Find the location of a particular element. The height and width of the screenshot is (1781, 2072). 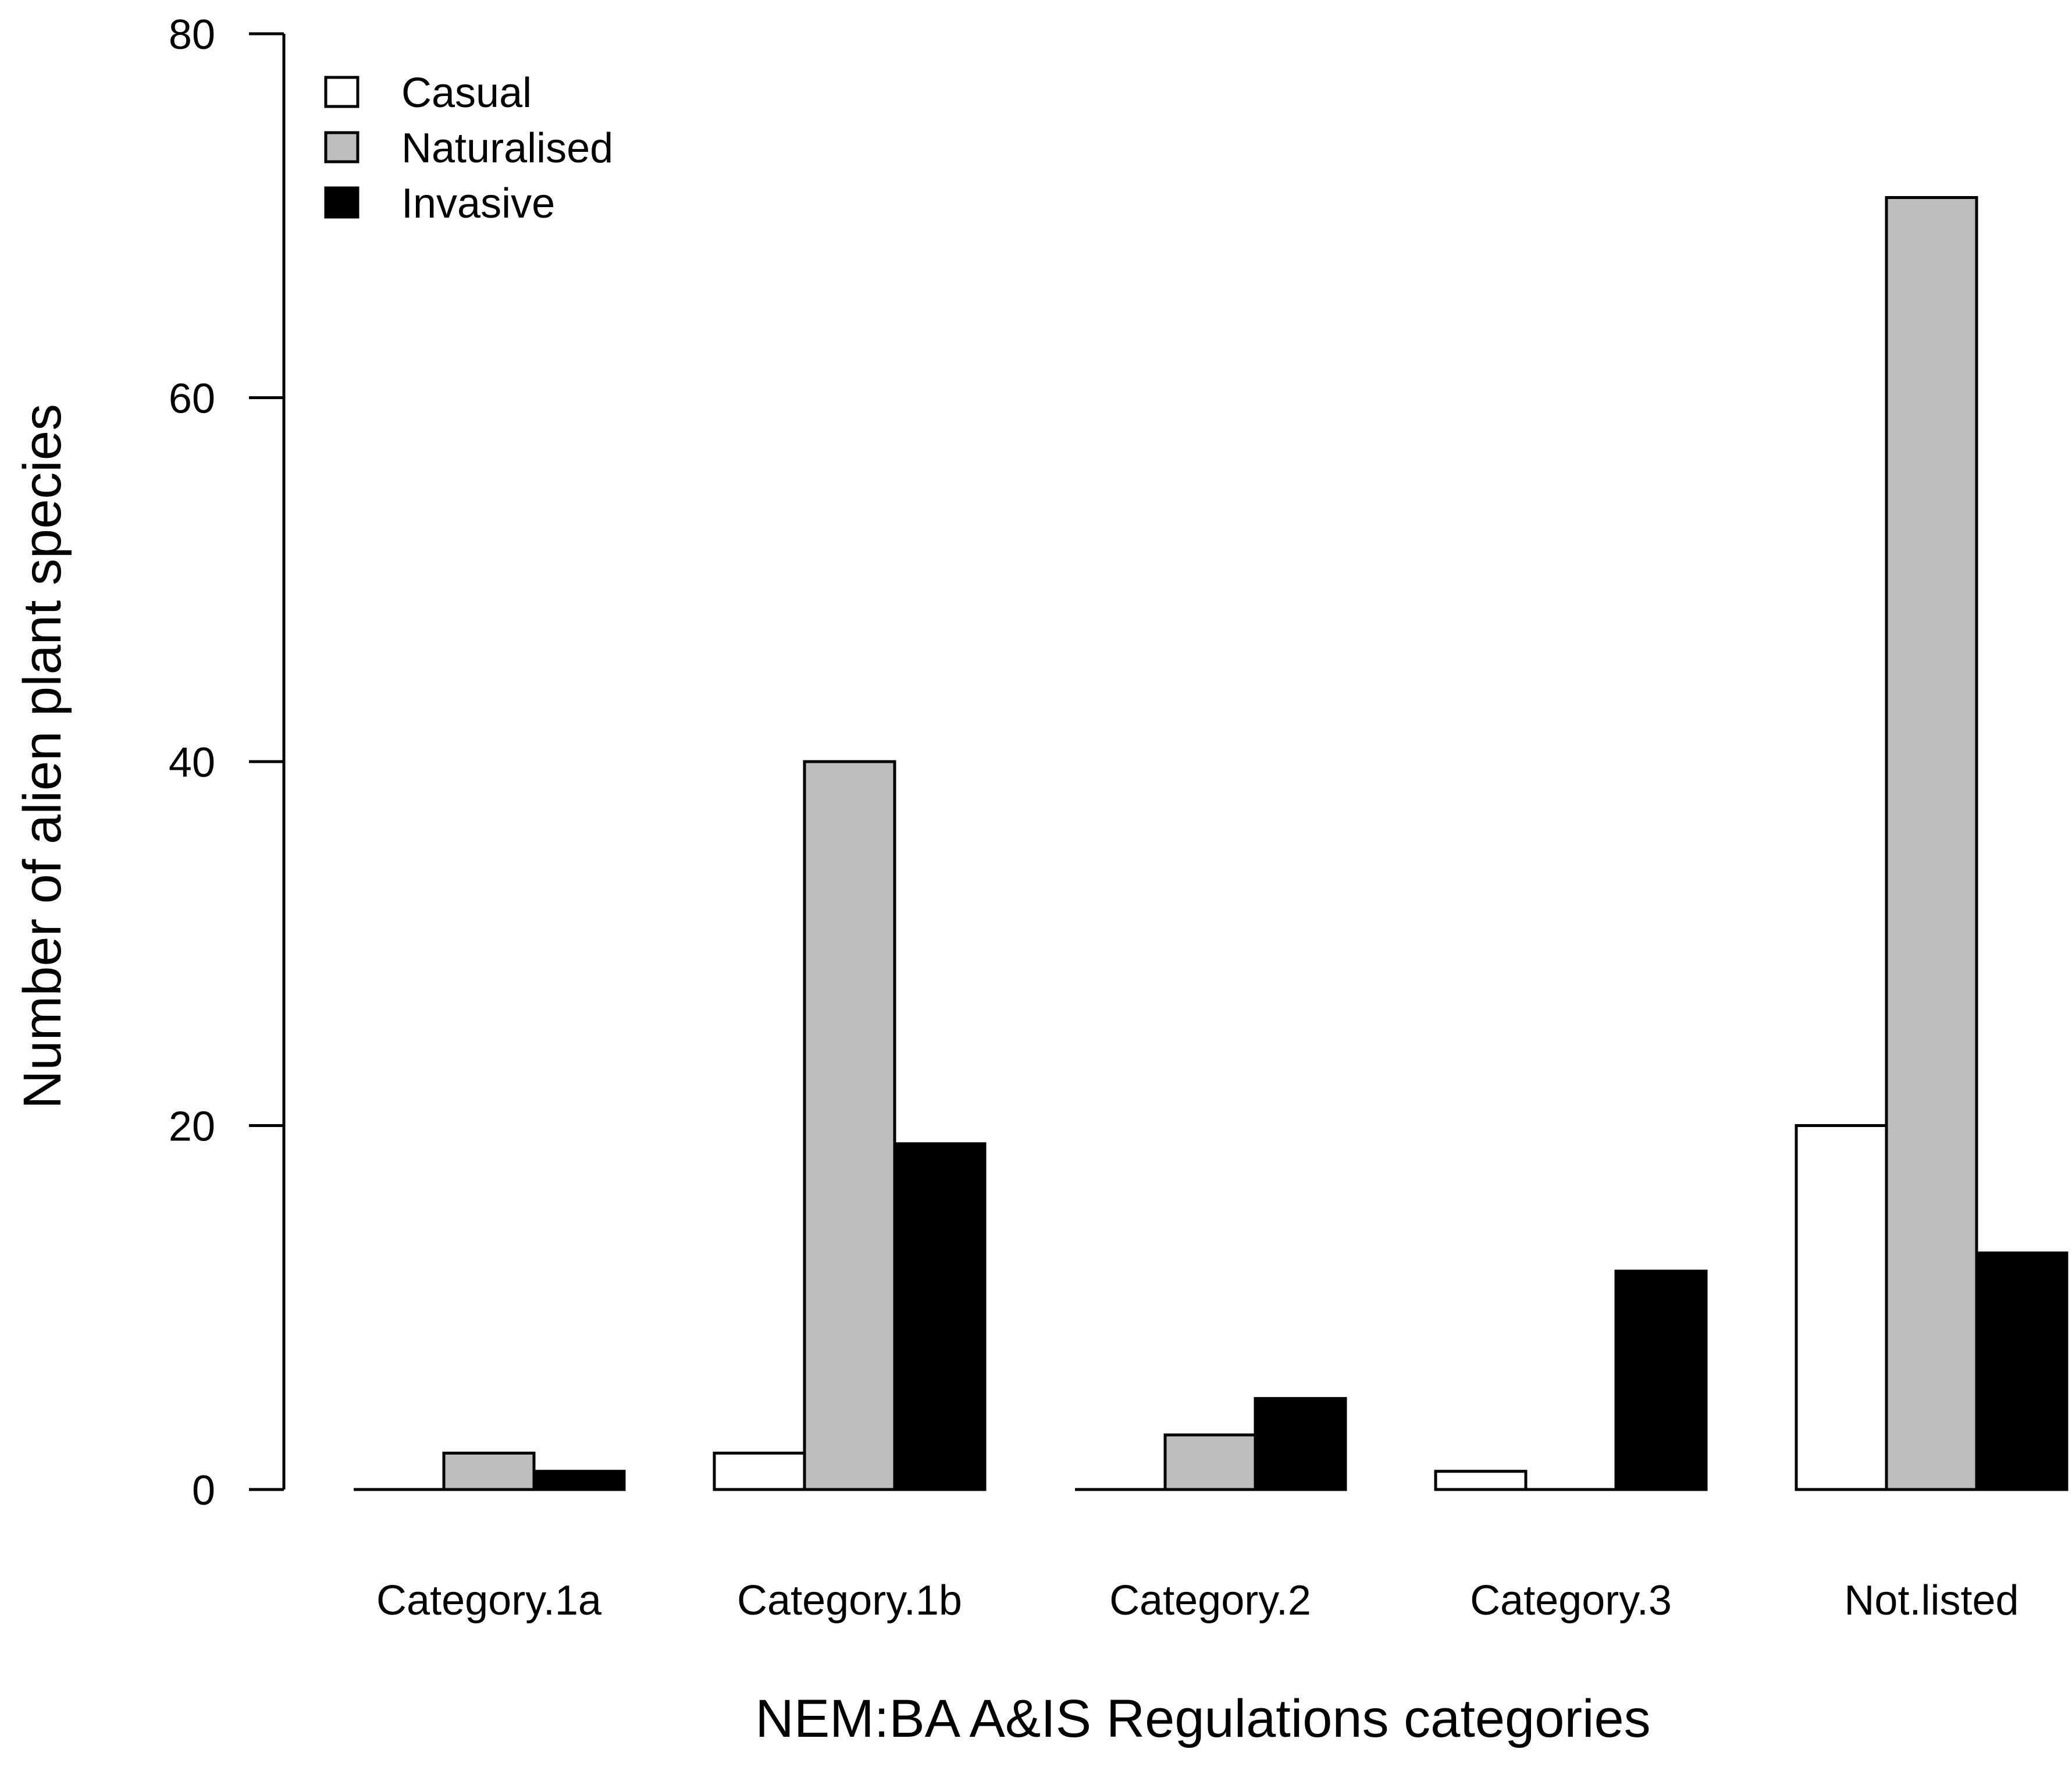

x-axis-title: NEM:BA A&IS Regulations categories is located at coordinates (1202, 1718).